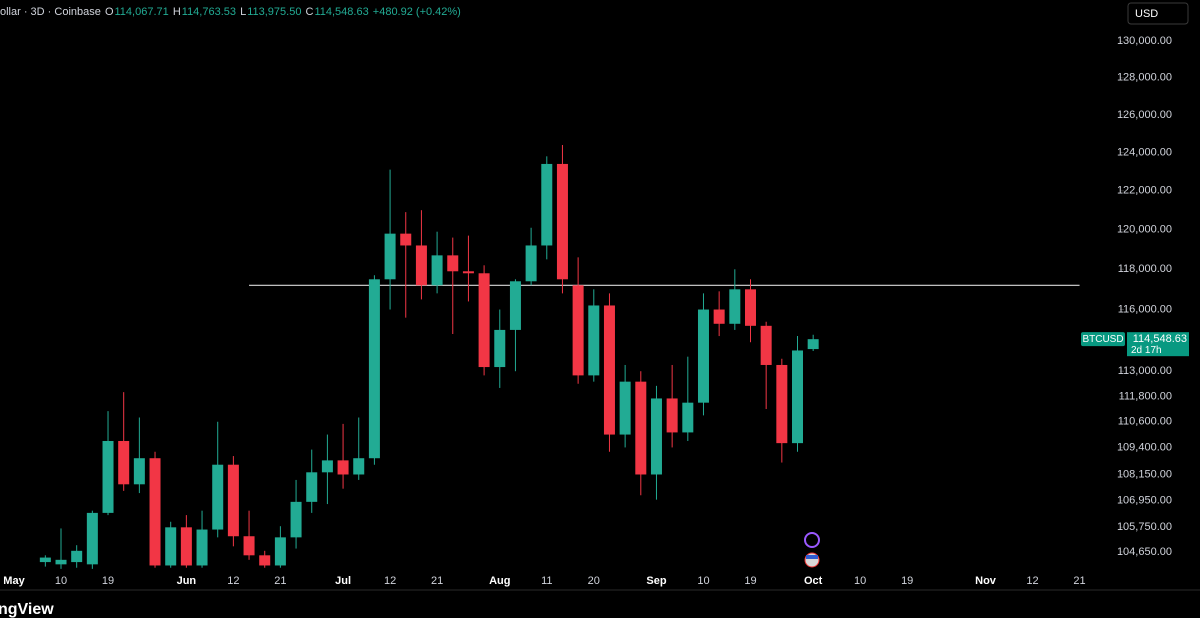 The width and height of the screenshot is (1200, 618). What do you see at coordinates (1144, 474) in the screenshot?
I see `y-tick-label: 108,150.00` at bounding box center [1144, 474].